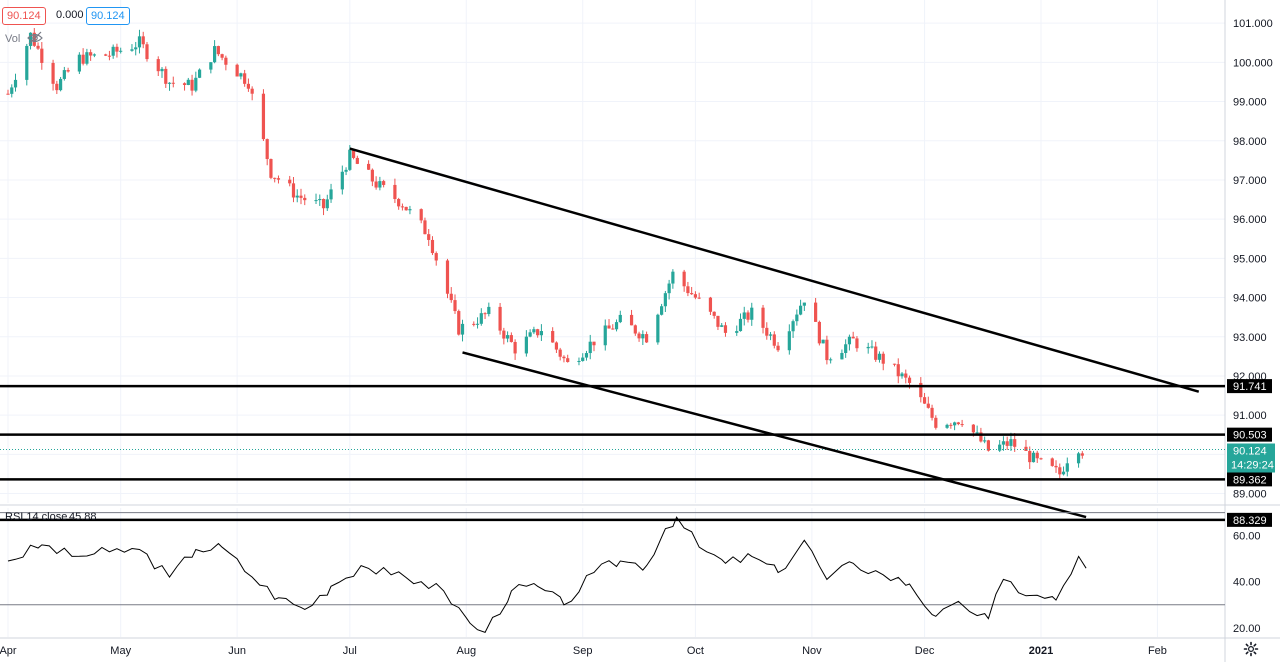  I want to click on current-price-text: 90.124, so click(1250, 451).